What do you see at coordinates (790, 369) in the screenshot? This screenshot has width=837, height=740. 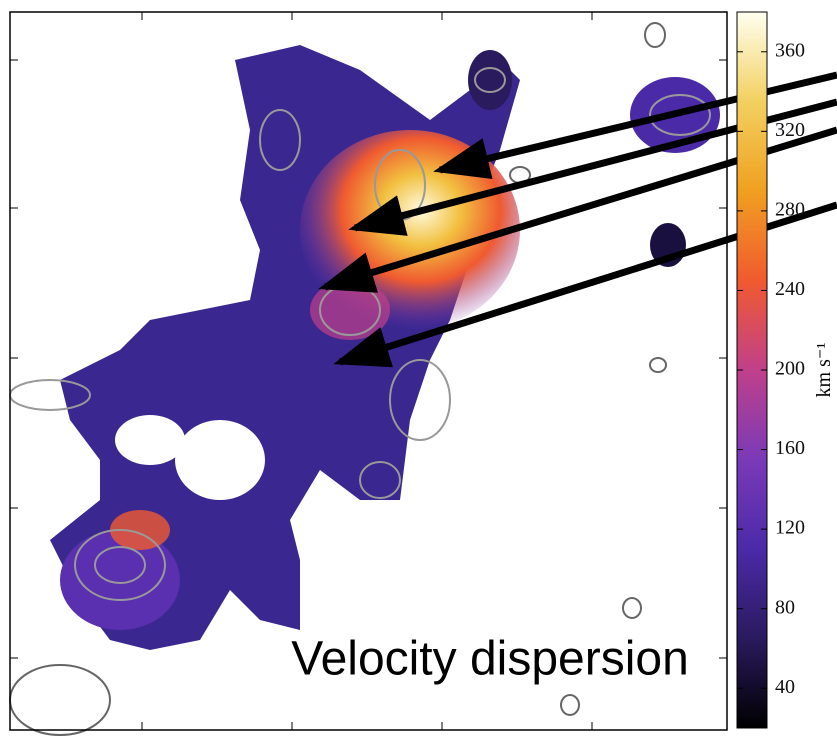 I see `colorbar-tick-label: 200` at bounding box center [790, 369].